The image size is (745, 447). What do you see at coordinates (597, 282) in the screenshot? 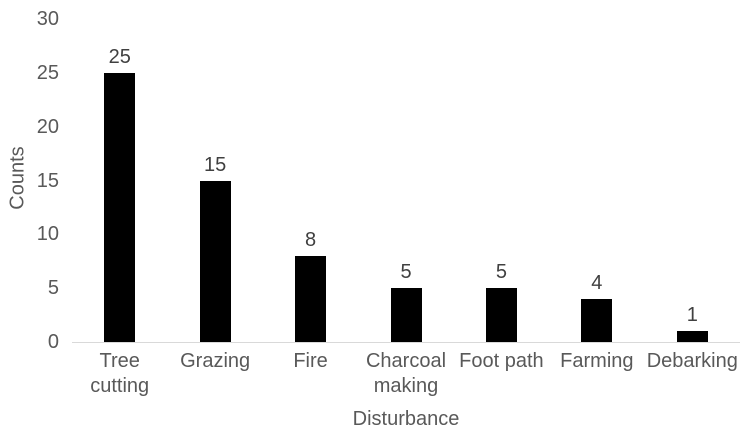
I see `bar-value-label: 4` at bounding box center [597, 282].